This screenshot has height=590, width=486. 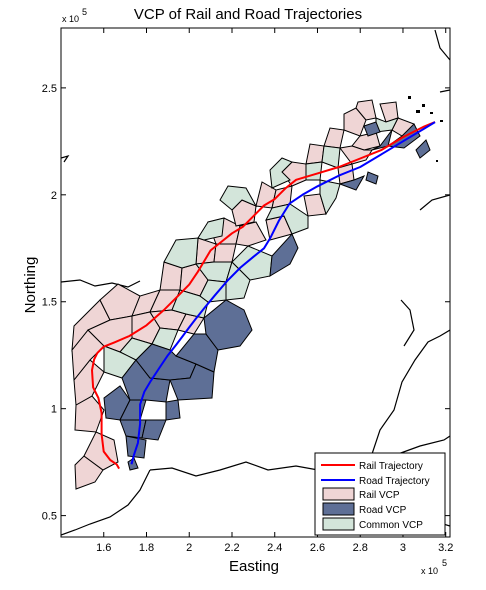 I want to click on legend-item-road-trajectory: Road Trajectory, so click(x=375, y=481).